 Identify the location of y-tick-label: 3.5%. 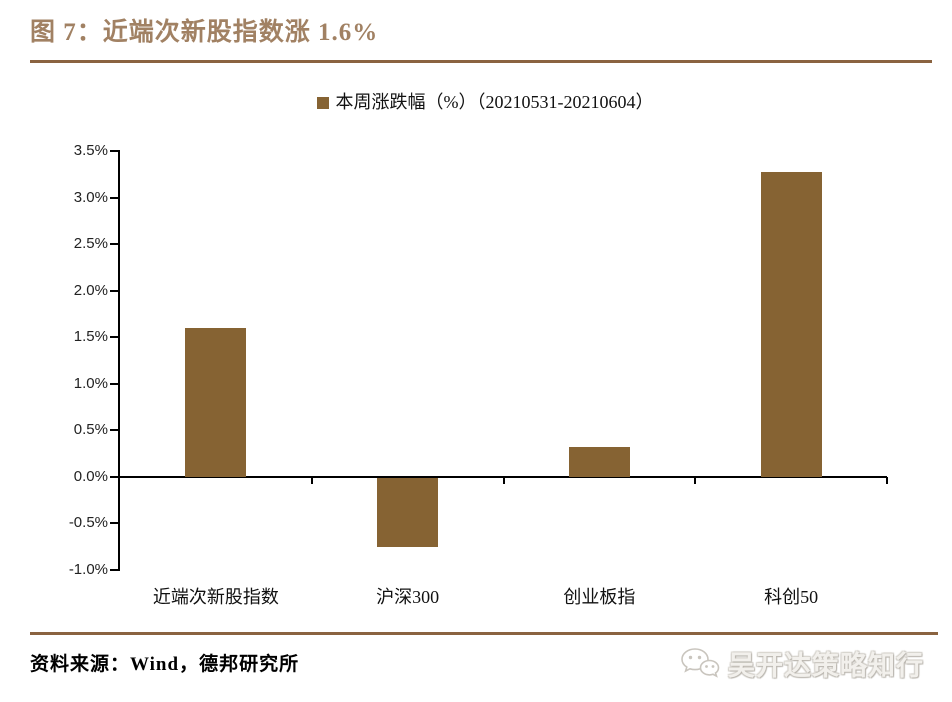
(90, 150).